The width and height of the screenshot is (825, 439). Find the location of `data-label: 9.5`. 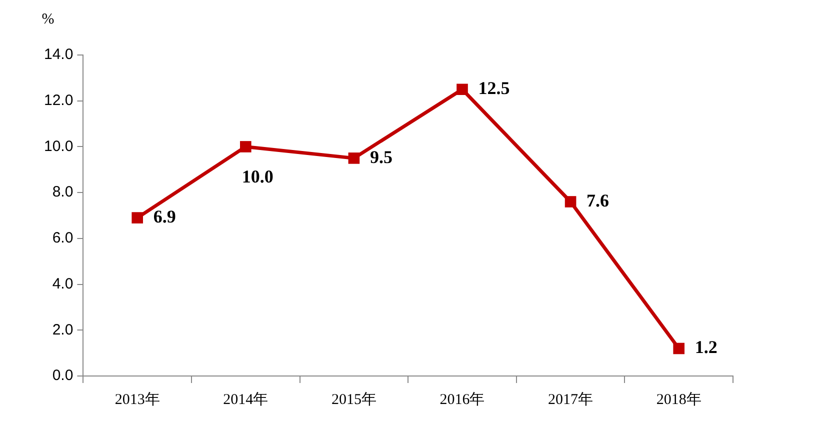

data-label: 9.5 is located at coordinates (381, 156).